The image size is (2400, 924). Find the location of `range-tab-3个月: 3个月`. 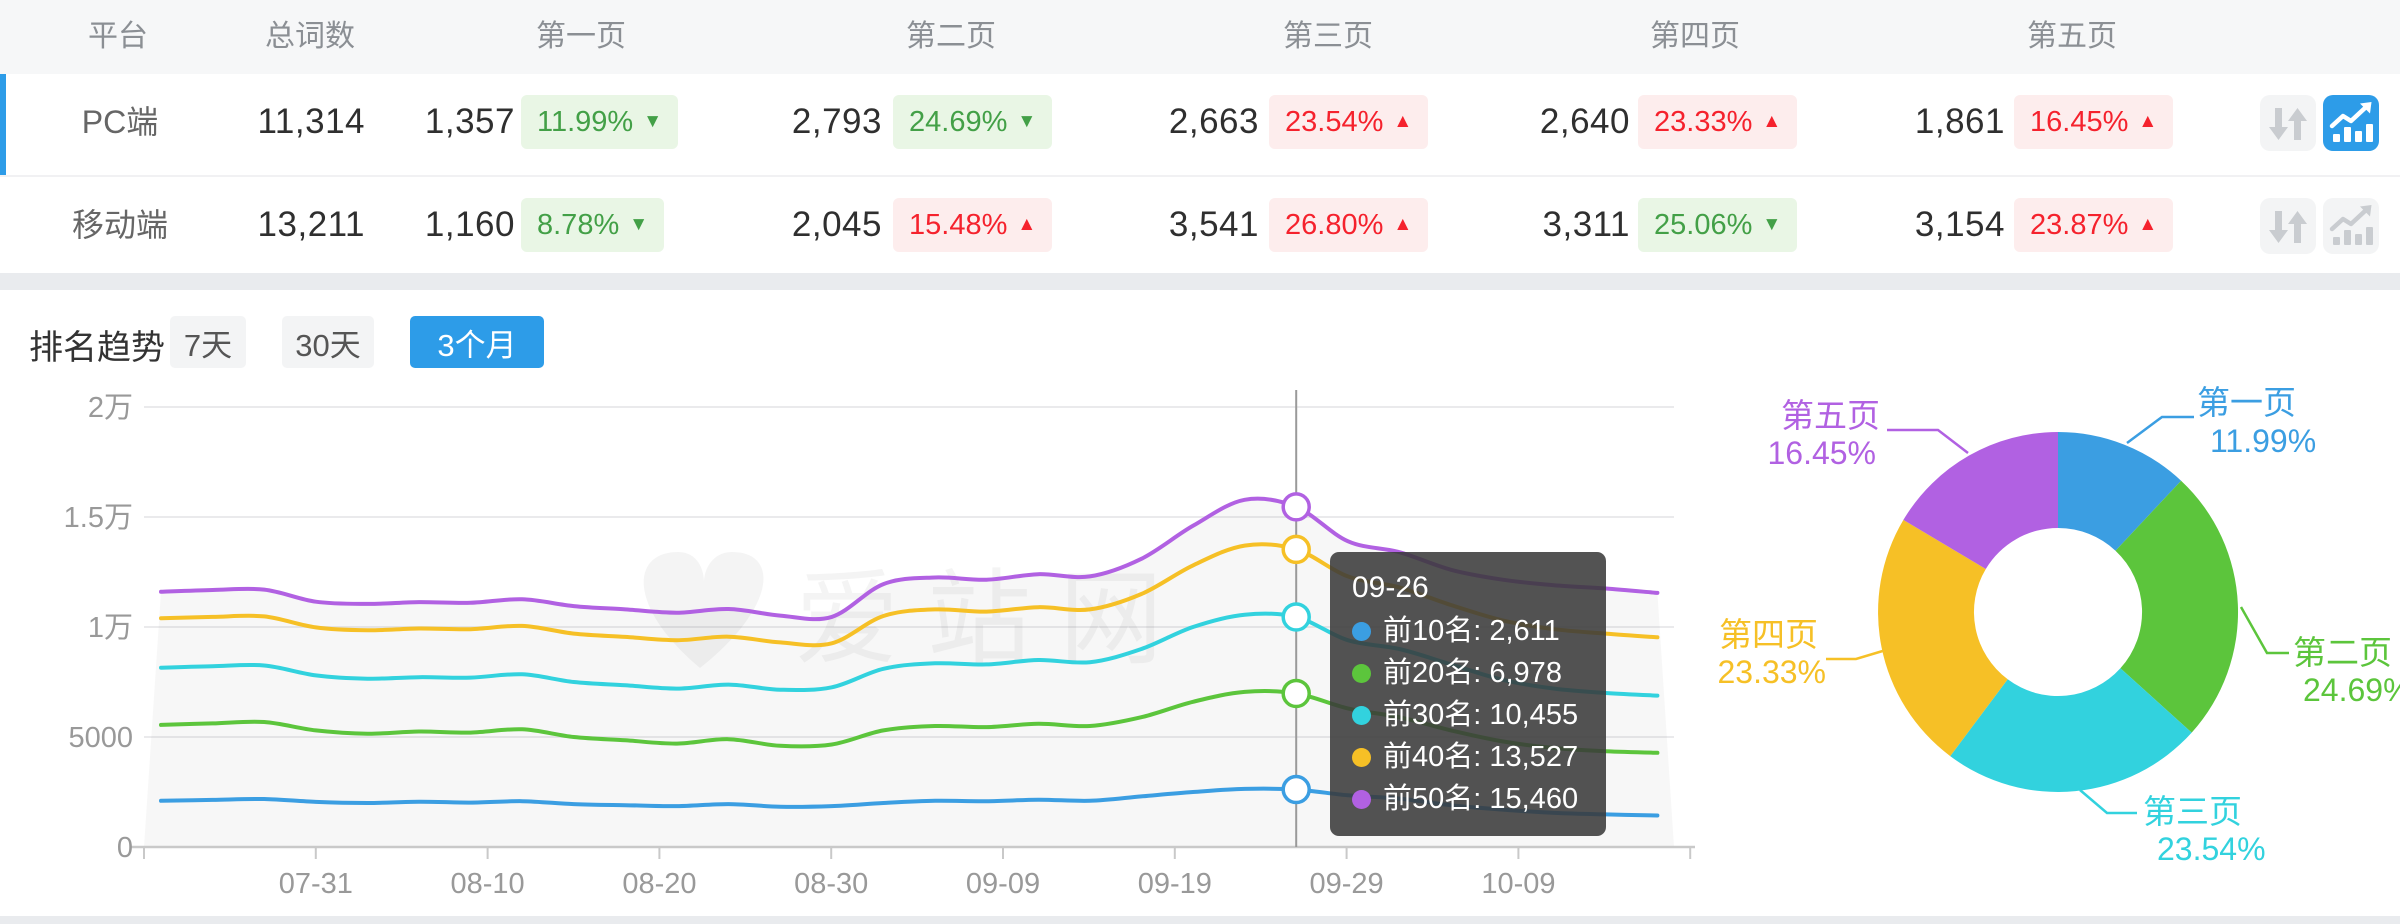

range-tab-3个月: 3个月 is located at coordinates (477, 342).